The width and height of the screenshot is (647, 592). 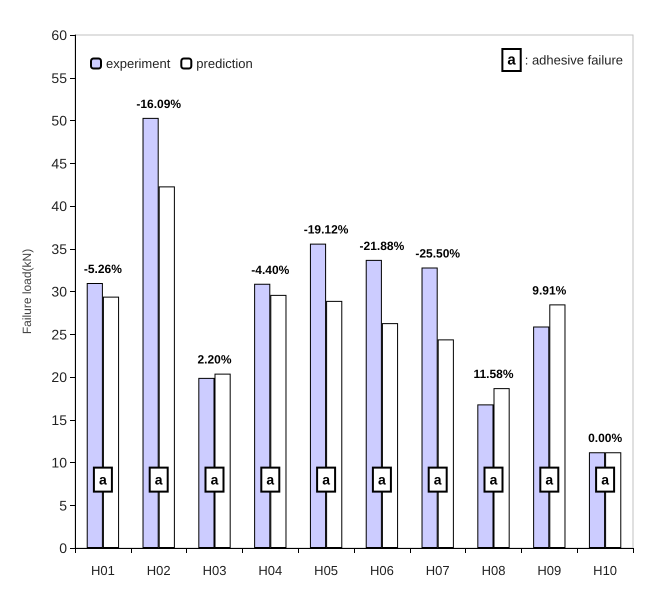 I want to click on legend-label: experiment, so click(x=138, y=63).